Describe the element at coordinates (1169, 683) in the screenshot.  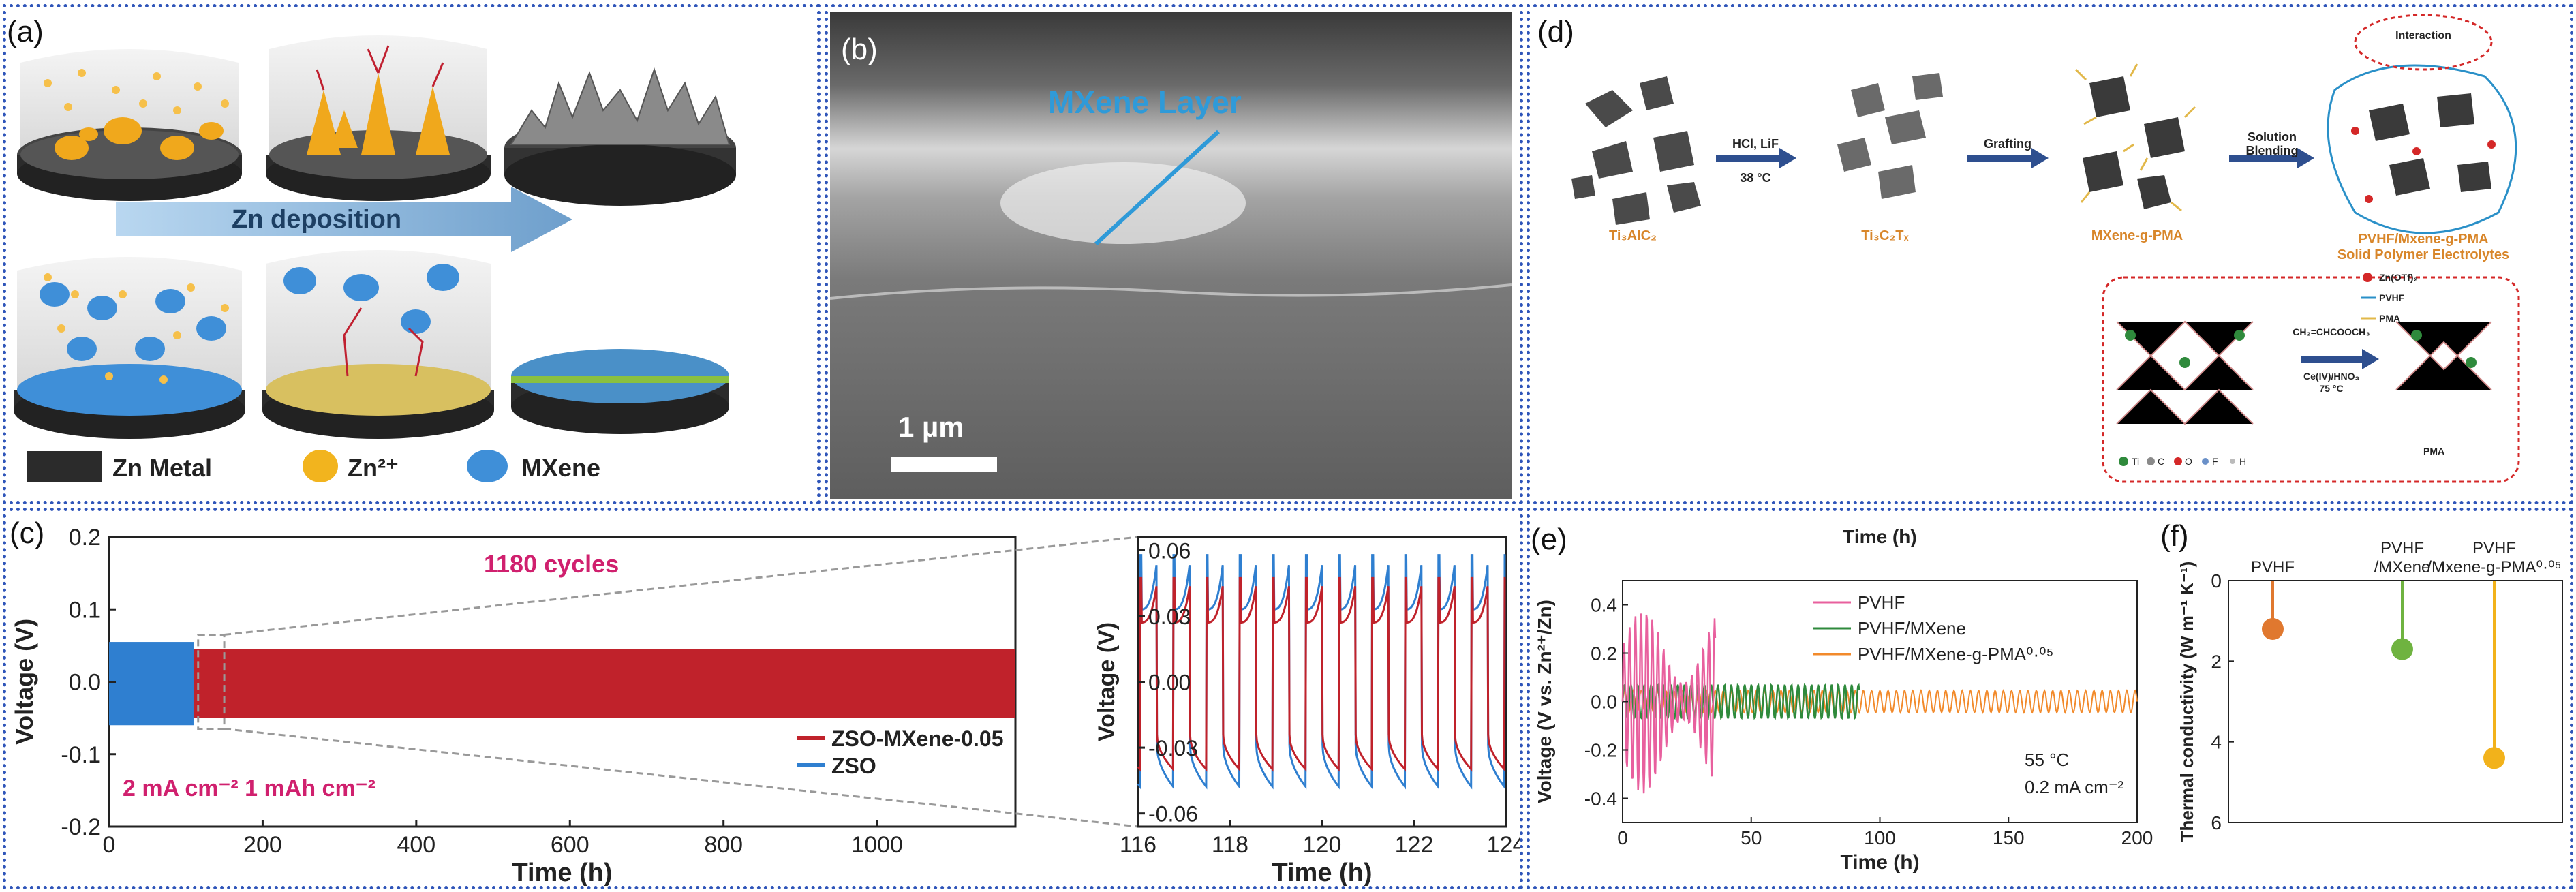
I see `inset-y-tick-label: 0.00` at that location.